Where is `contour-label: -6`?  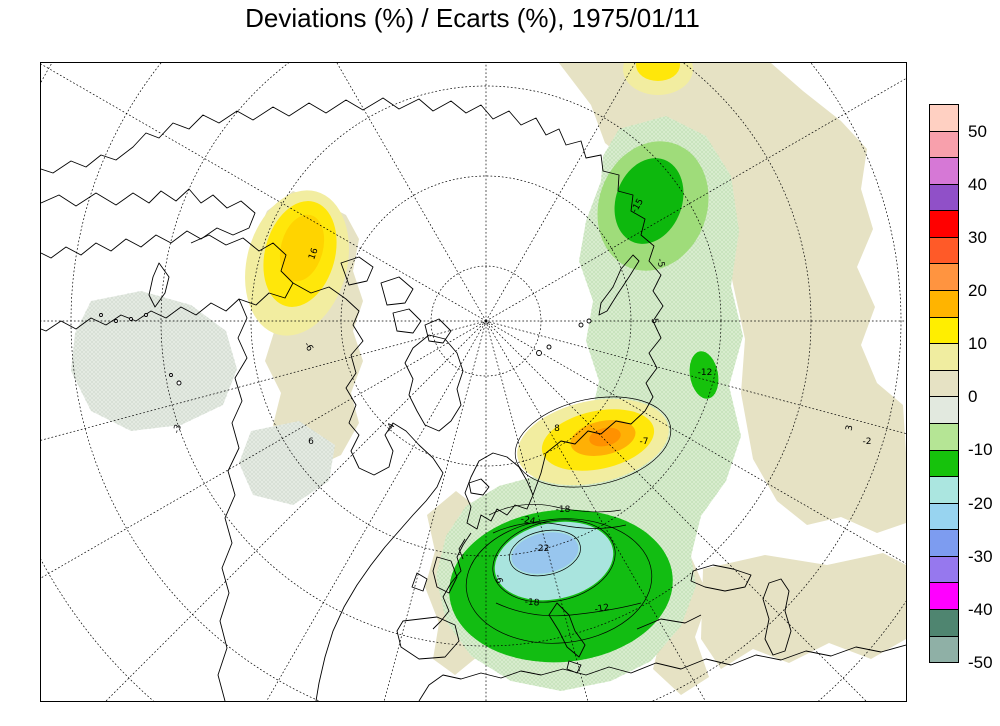
contour-label: -6 is located at coordinates (498, 579).